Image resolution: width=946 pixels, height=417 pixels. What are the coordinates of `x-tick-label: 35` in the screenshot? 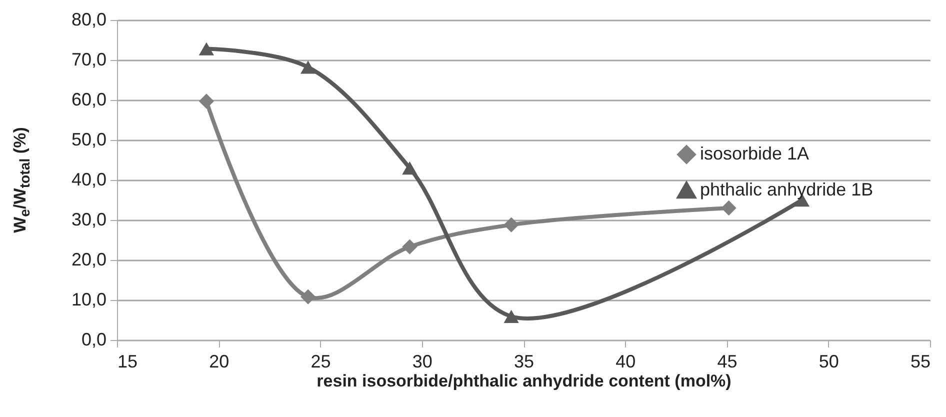 It's located at (524, 362).